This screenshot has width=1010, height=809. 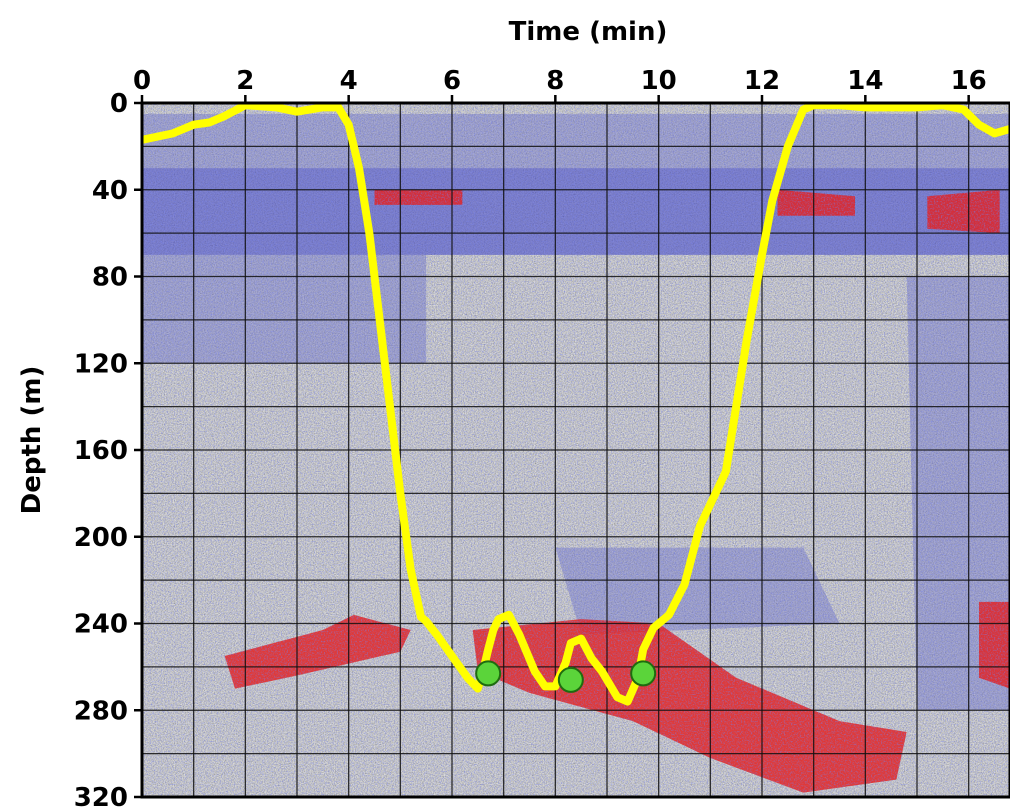 I want to click on x-axis-title: Time (min), so click(x=588, y=32).